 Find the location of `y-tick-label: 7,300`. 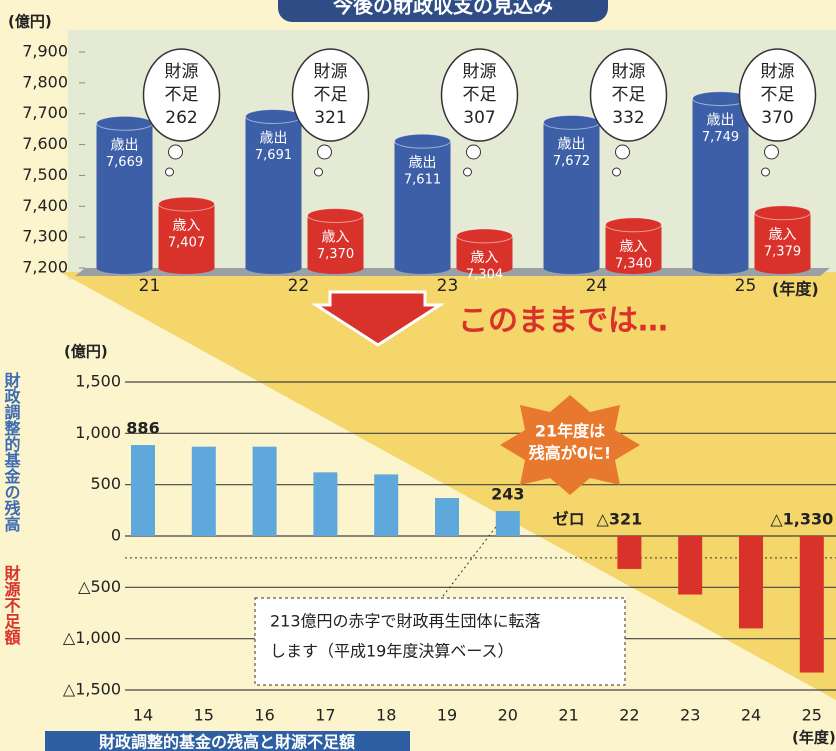

y-tick-label: 7,300 is located at coordinates (45, 236).